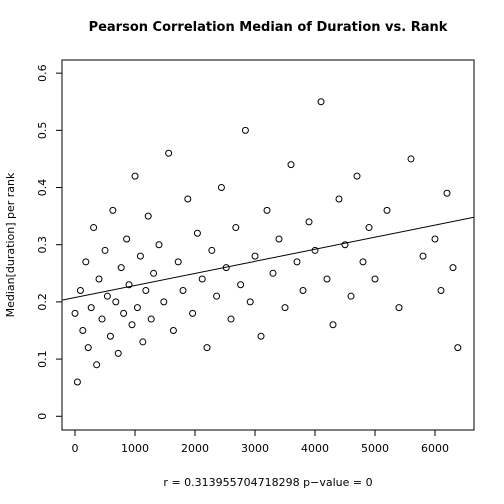 The width and height of the screenshot is (504, 504). I want to click on x-tick-label: 1000, so click(135, 448).